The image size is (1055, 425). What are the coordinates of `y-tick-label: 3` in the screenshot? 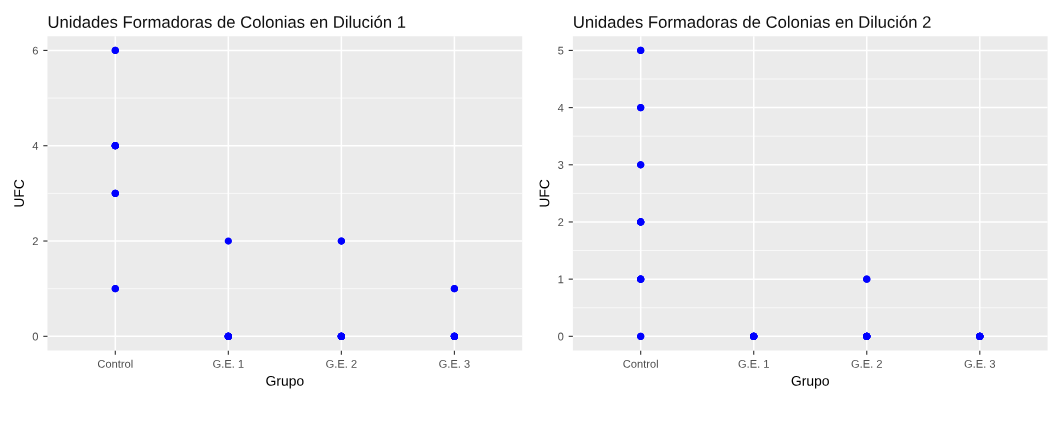 It's located at (561, 165).